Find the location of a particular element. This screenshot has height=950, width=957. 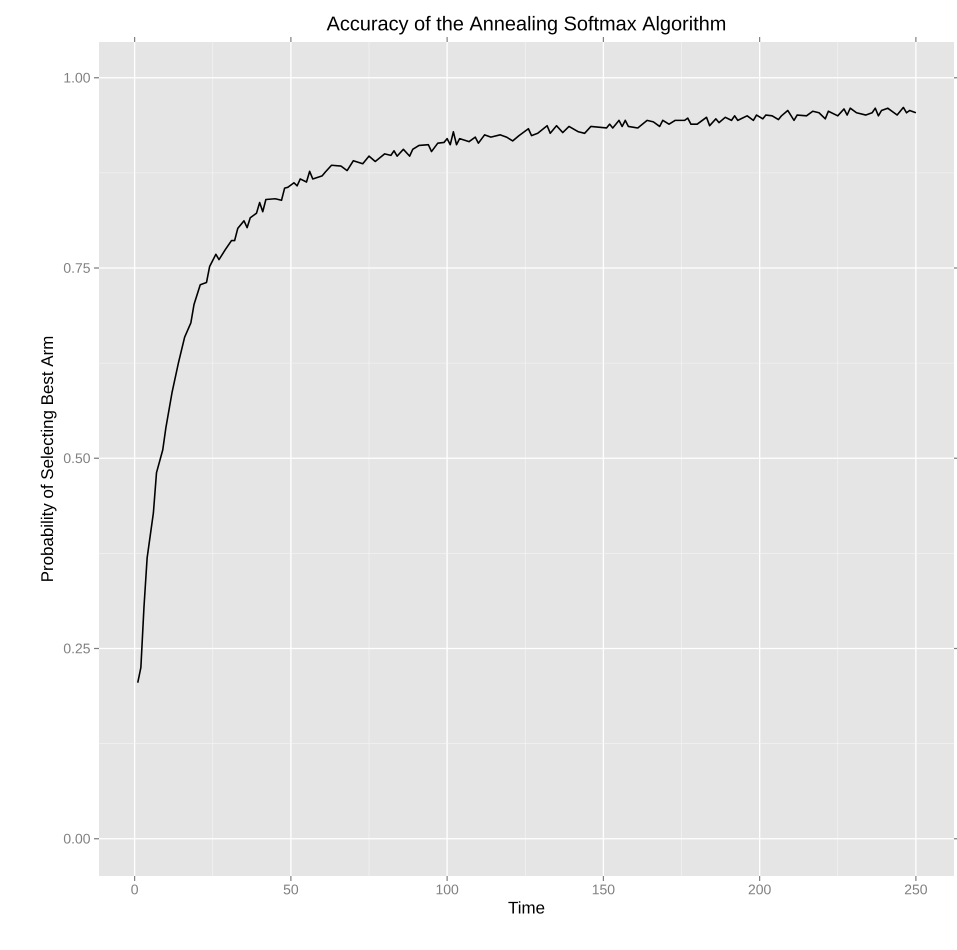

y-tick-label: 0.50 is located at coordinates (77, 458).